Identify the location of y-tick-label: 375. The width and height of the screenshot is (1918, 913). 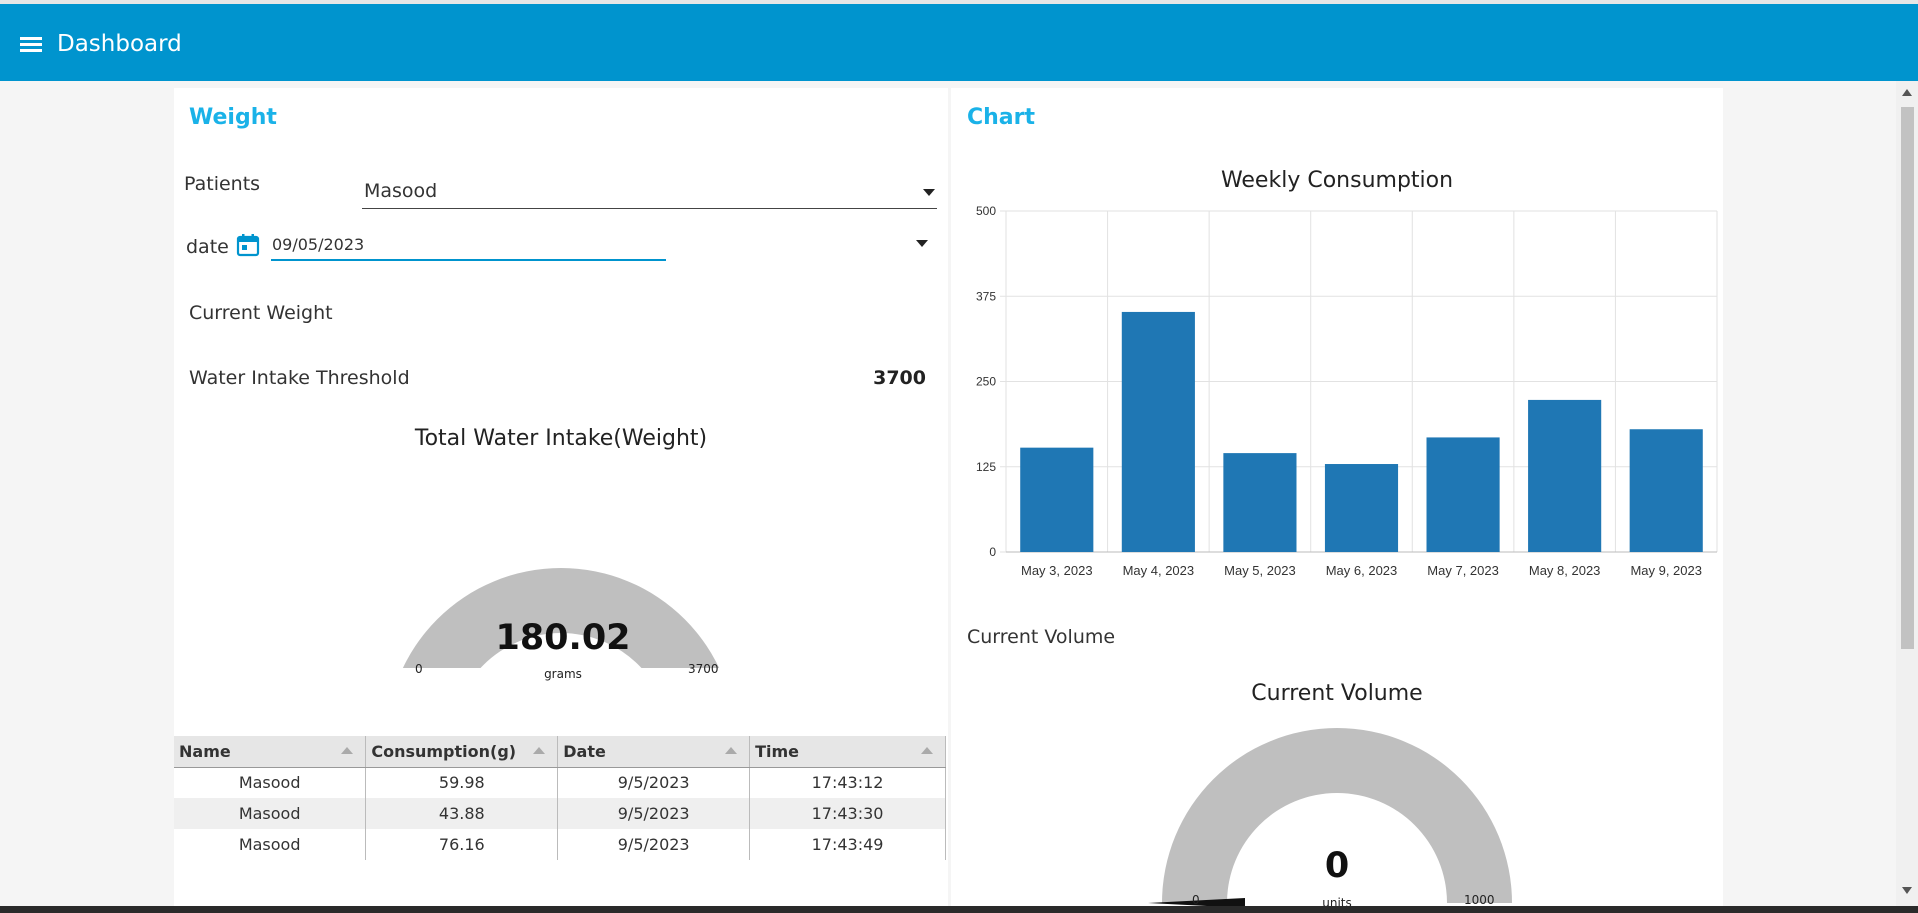
(986, 296).